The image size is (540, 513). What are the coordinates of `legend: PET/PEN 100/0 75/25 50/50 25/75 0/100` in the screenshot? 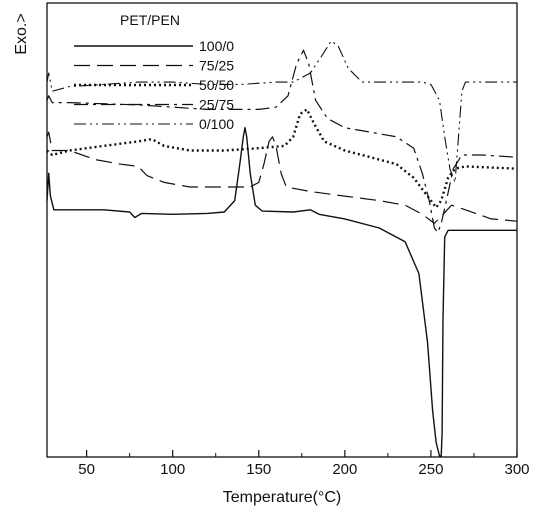 It's located at (154, 72).